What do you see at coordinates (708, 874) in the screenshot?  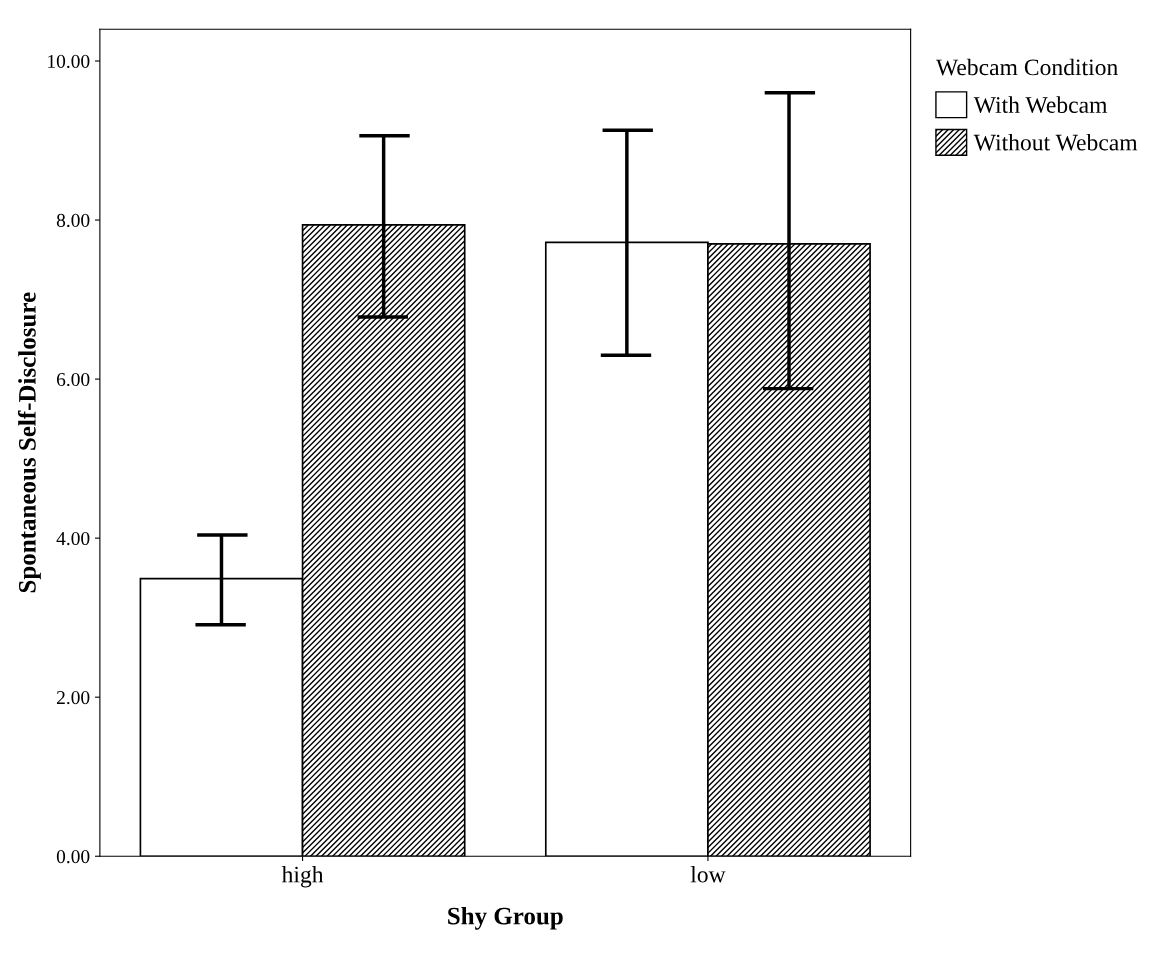 I see `x-tick-label: low` at bounding box center [708, 874].